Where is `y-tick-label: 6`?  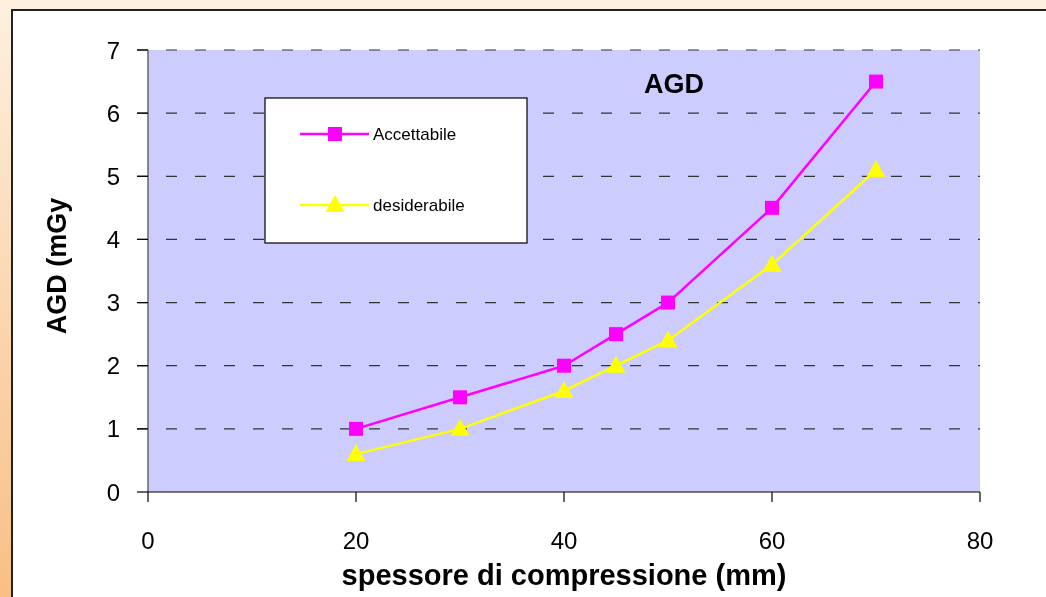 y-tick-label: 6 is located at coordinates (113, 113).